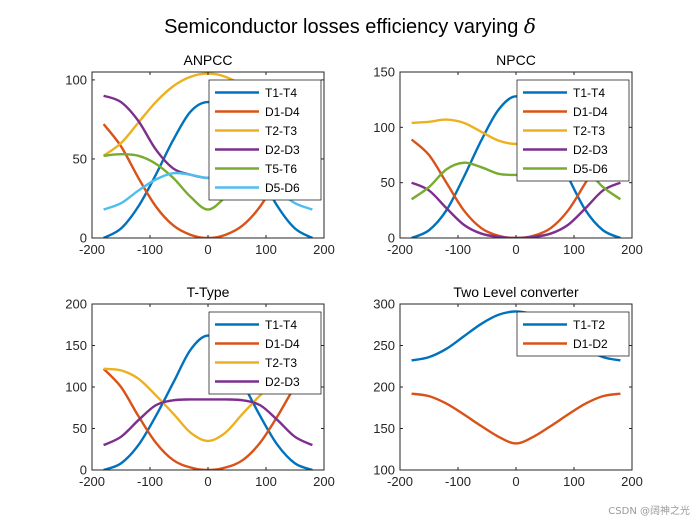 The width and height of the screenshot is (700, 525). Describe the element at coordinates (265, 353) in the screenshot. I see `legend: T1-T4 D1-D4 T2-T3 D2-D3` at that location.